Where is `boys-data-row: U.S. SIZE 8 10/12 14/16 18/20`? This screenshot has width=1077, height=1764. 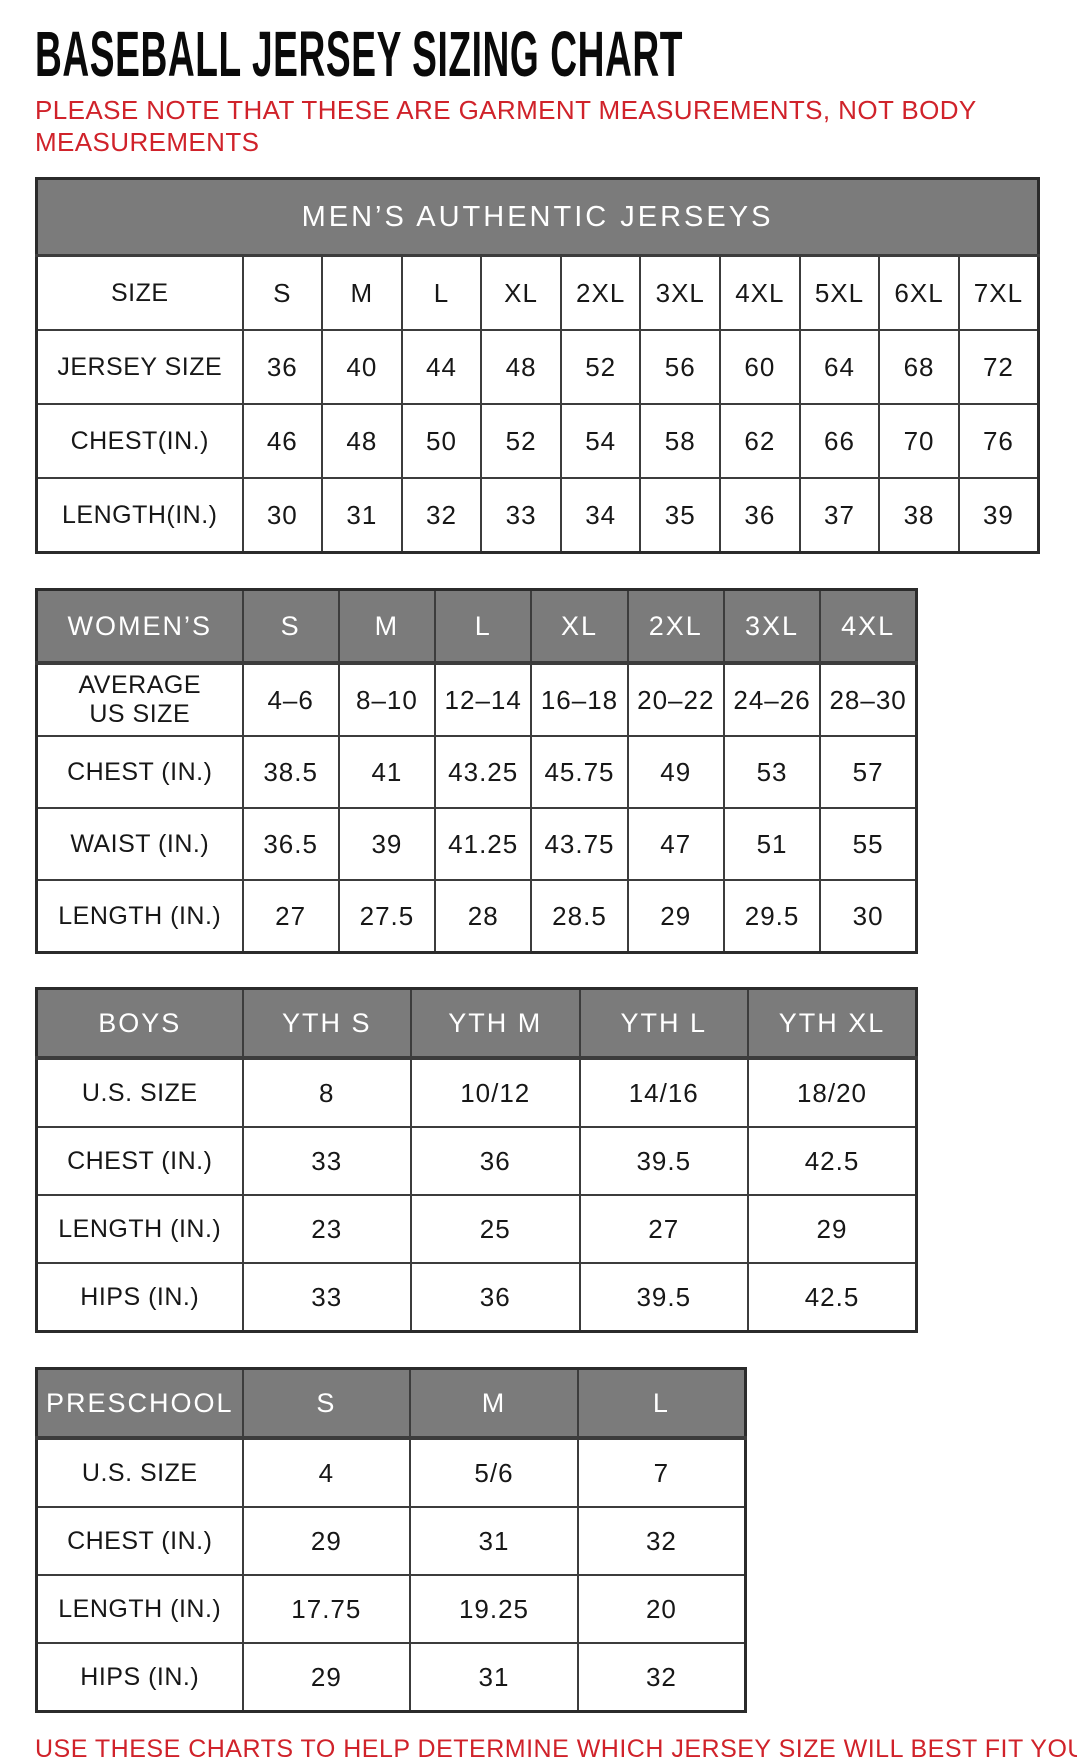
boys-data-row: U.S. SIZE 8 10/12 14/16 18/20 is located at coordinates (476, 1093).